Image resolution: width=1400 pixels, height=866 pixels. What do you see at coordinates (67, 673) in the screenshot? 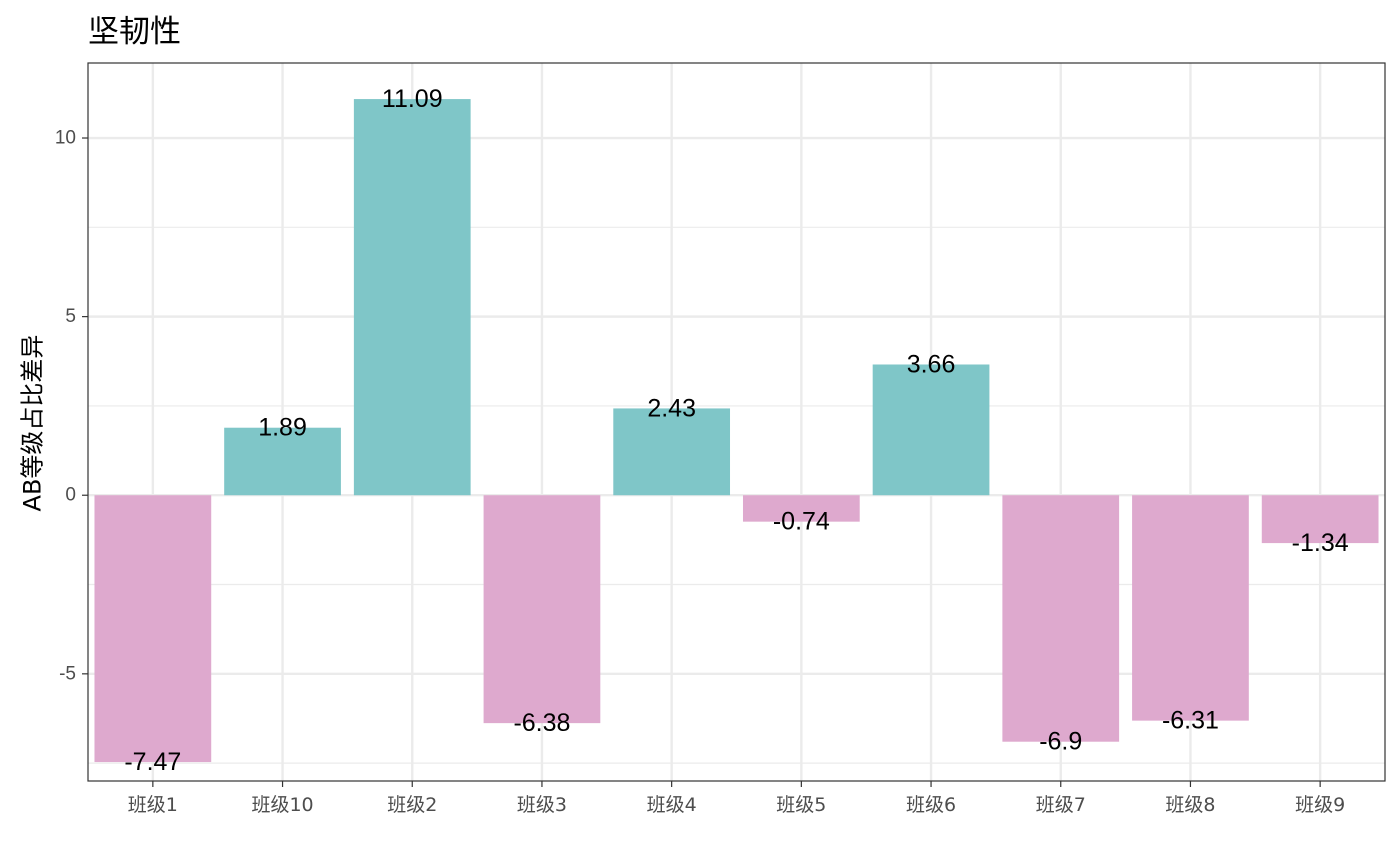
I see `y-tick-label: -5` at bounding box center [67, 673].